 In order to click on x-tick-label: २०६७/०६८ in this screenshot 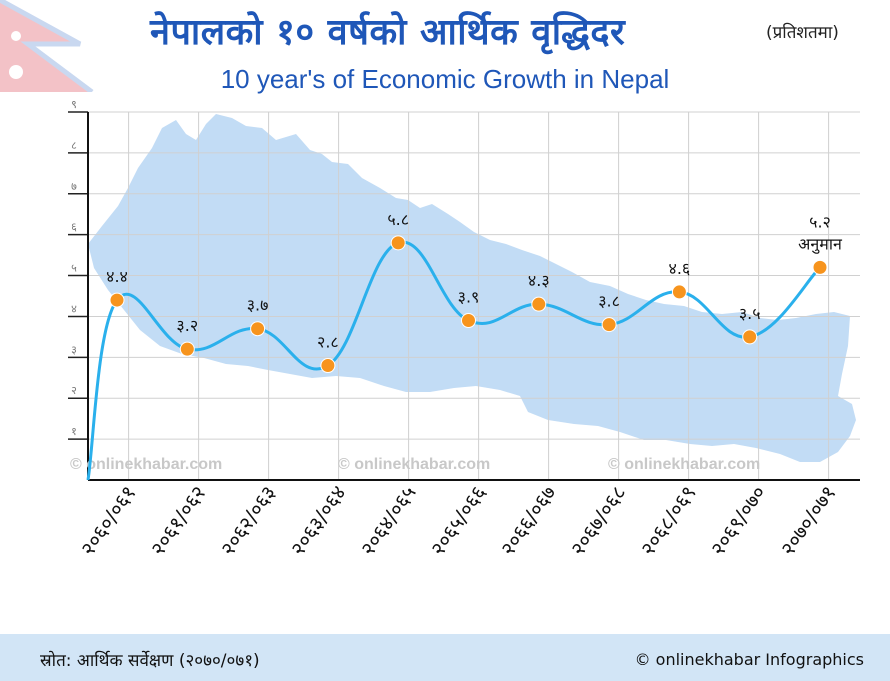, I will do `click(597, 520)`.